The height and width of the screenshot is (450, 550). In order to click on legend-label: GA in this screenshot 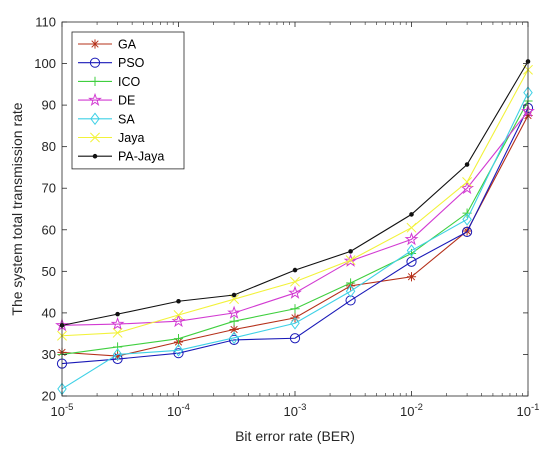, I will do `click(127, 45)`.